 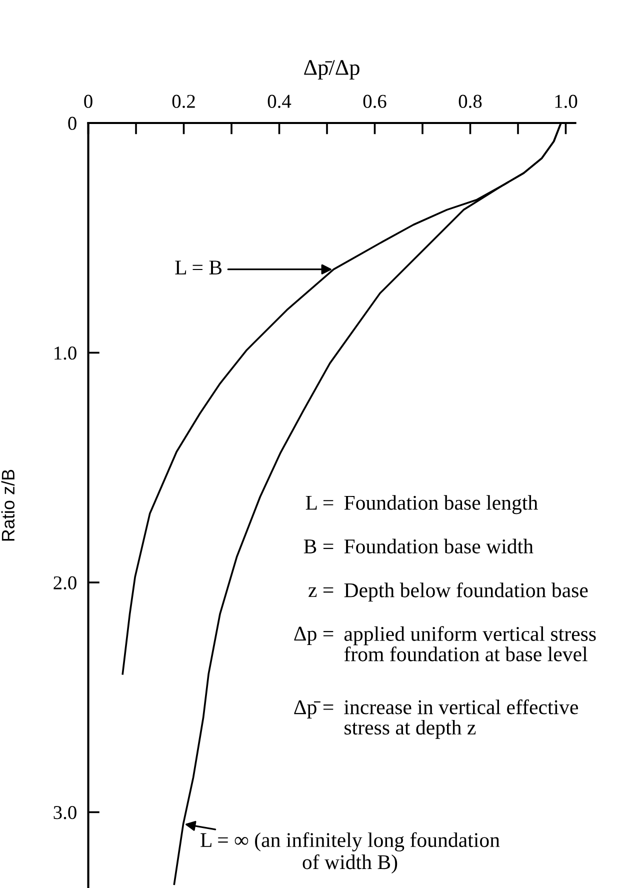 What do you see at coordinates (183, 101) in the screenshot?
I see `x-tick-label: 0.2` at bounding box center [183, 101].